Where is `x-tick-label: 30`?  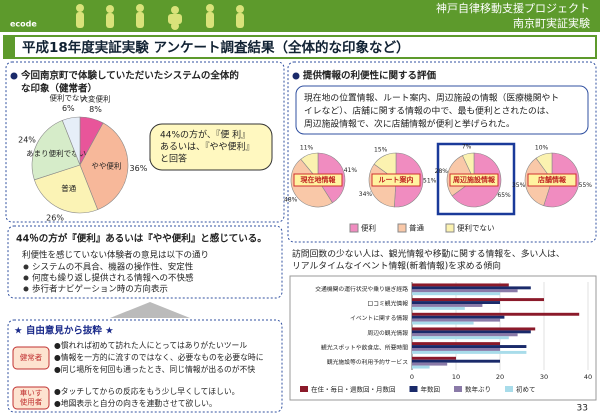
x-tick-label: 30 is located at coordinates (544, 377).